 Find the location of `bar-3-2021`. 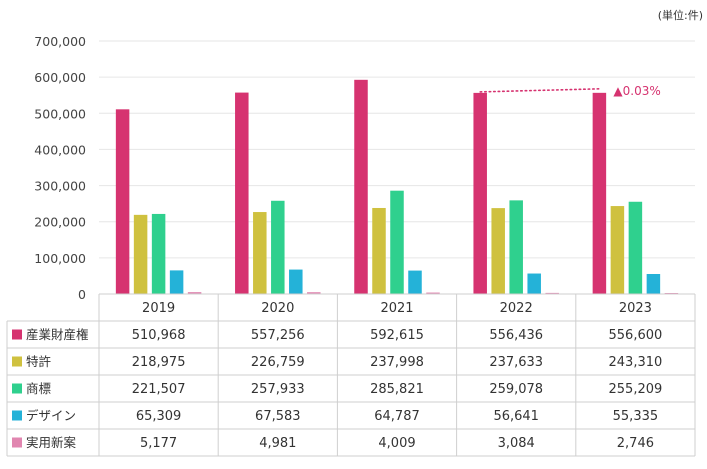

bar-3-2021 is located at coordinates (397, 242).